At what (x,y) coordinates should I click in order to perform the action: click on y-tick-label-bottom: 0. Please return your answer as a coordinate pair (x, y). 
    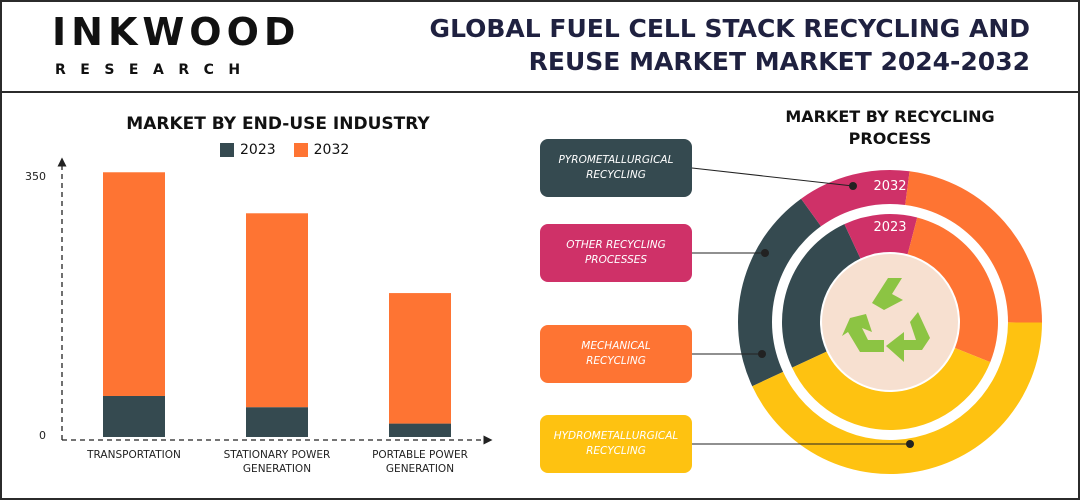
    Looking at the image, I should click on (42, 435).